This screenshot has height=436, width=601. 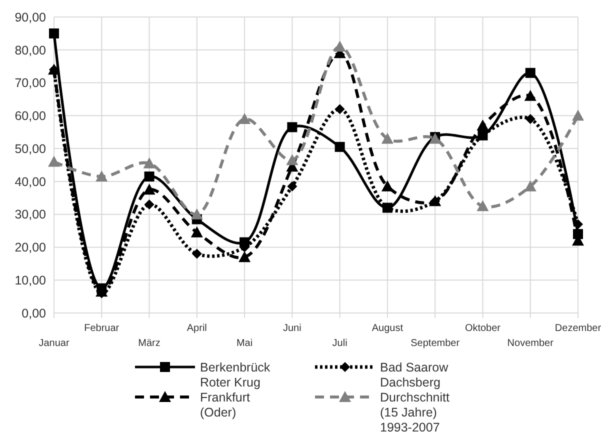 I want to click on y-tick-label: 50,00, so click(x=30, y=149).